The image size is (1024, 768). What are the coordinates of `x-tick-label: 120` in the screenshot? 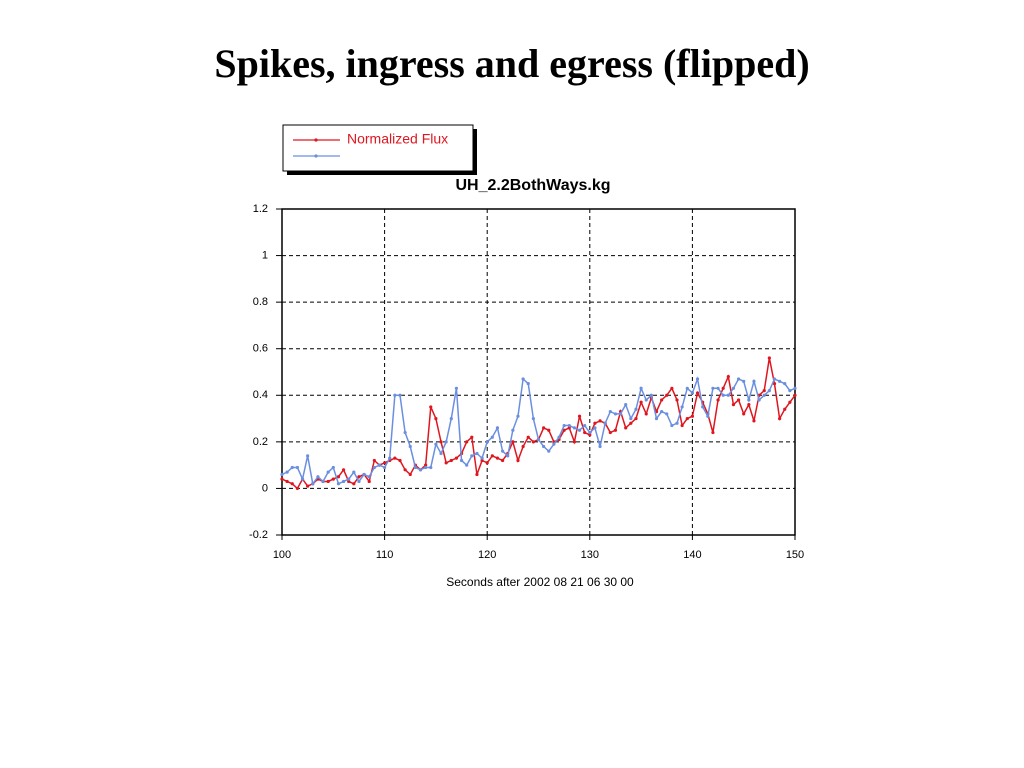 It's located at (487, 555).